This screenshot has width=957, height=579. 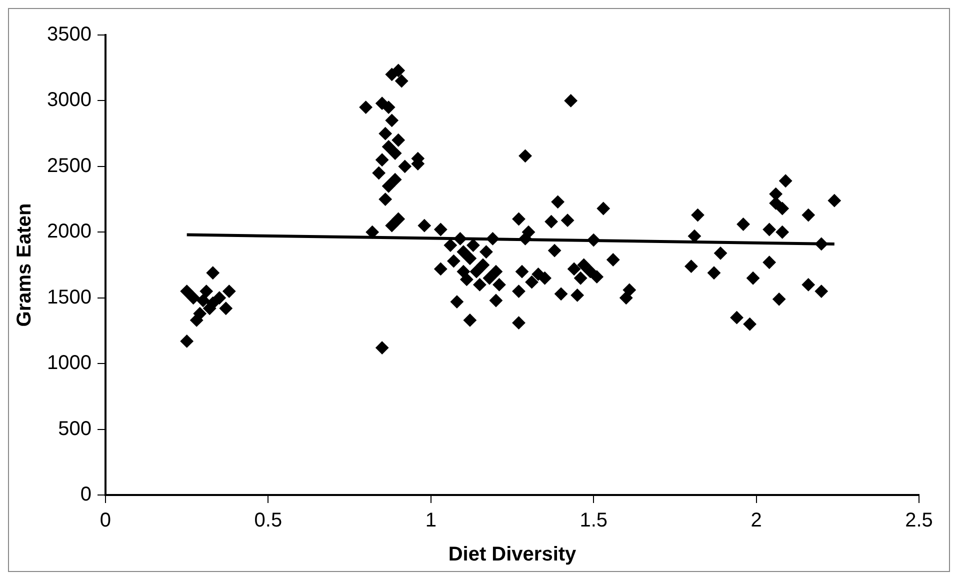 I want to click on y-tick-label: 3000, so click(x=69, y=100).